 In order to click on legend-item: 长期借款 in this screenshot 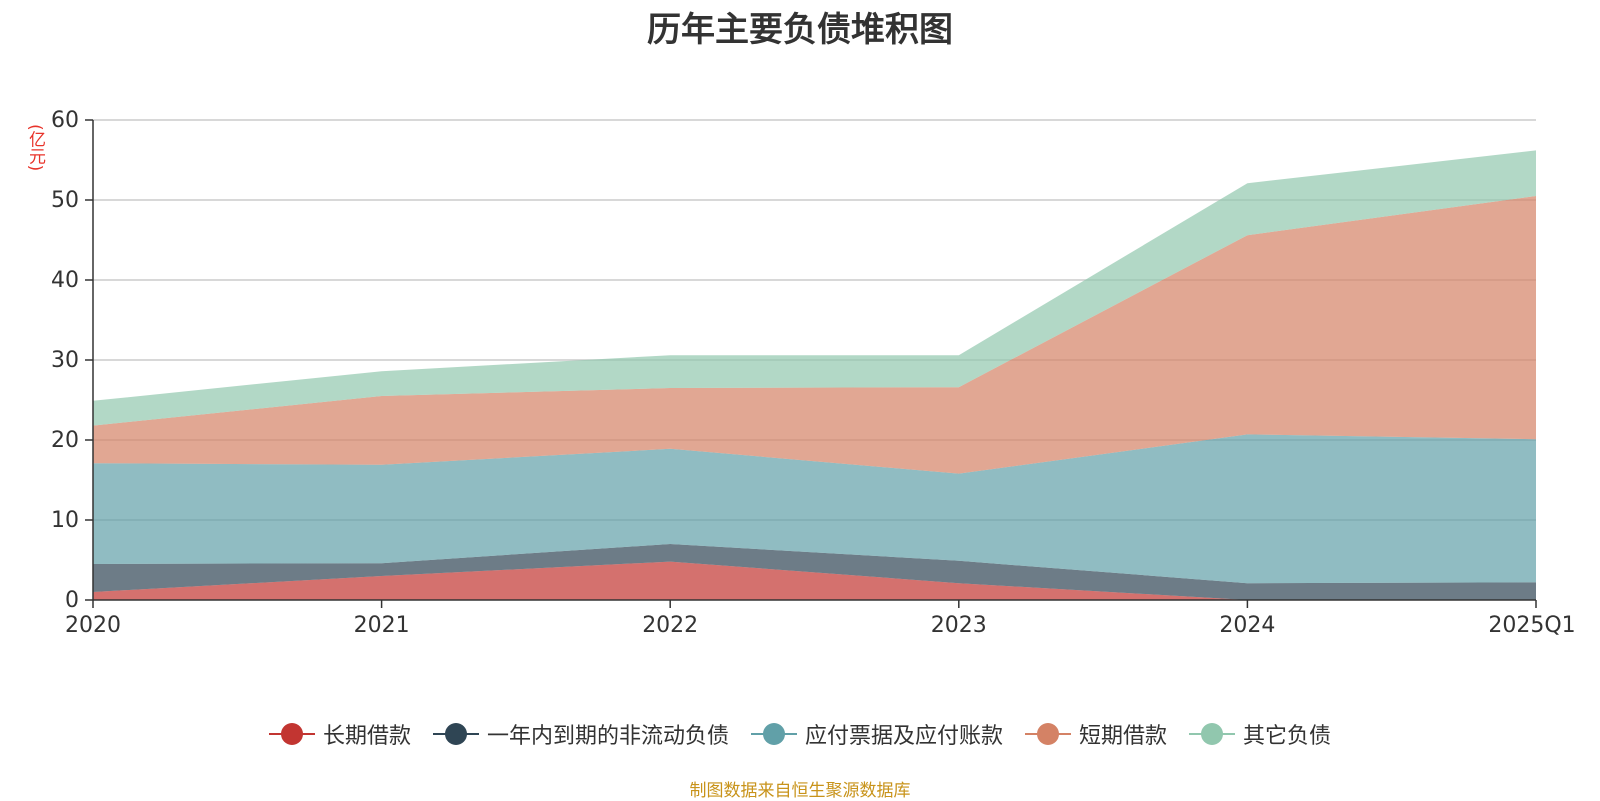, I will do `click(339, 734)`.